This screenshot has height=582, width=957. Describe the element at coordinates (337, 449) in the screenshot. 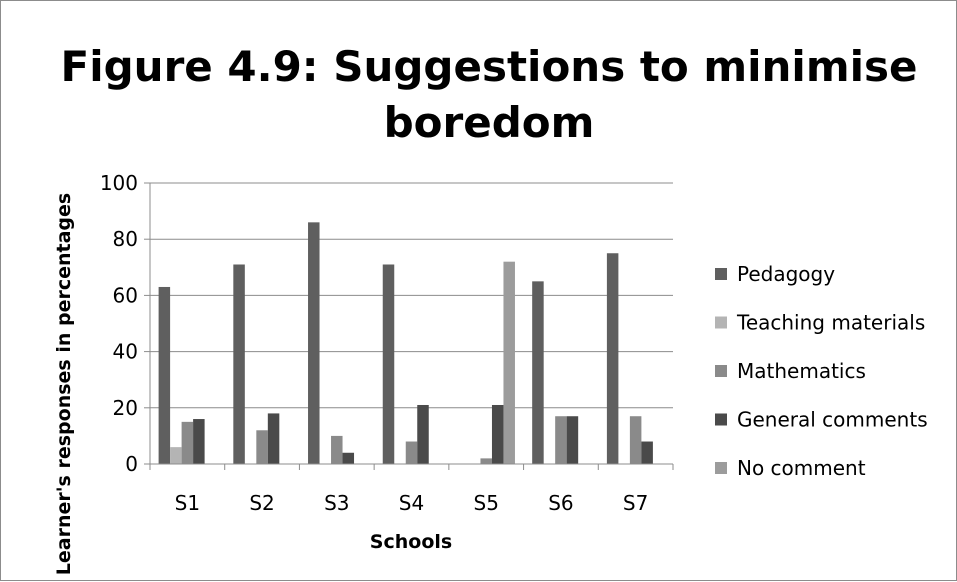

I see `bar-mathematics-s3` at that location.